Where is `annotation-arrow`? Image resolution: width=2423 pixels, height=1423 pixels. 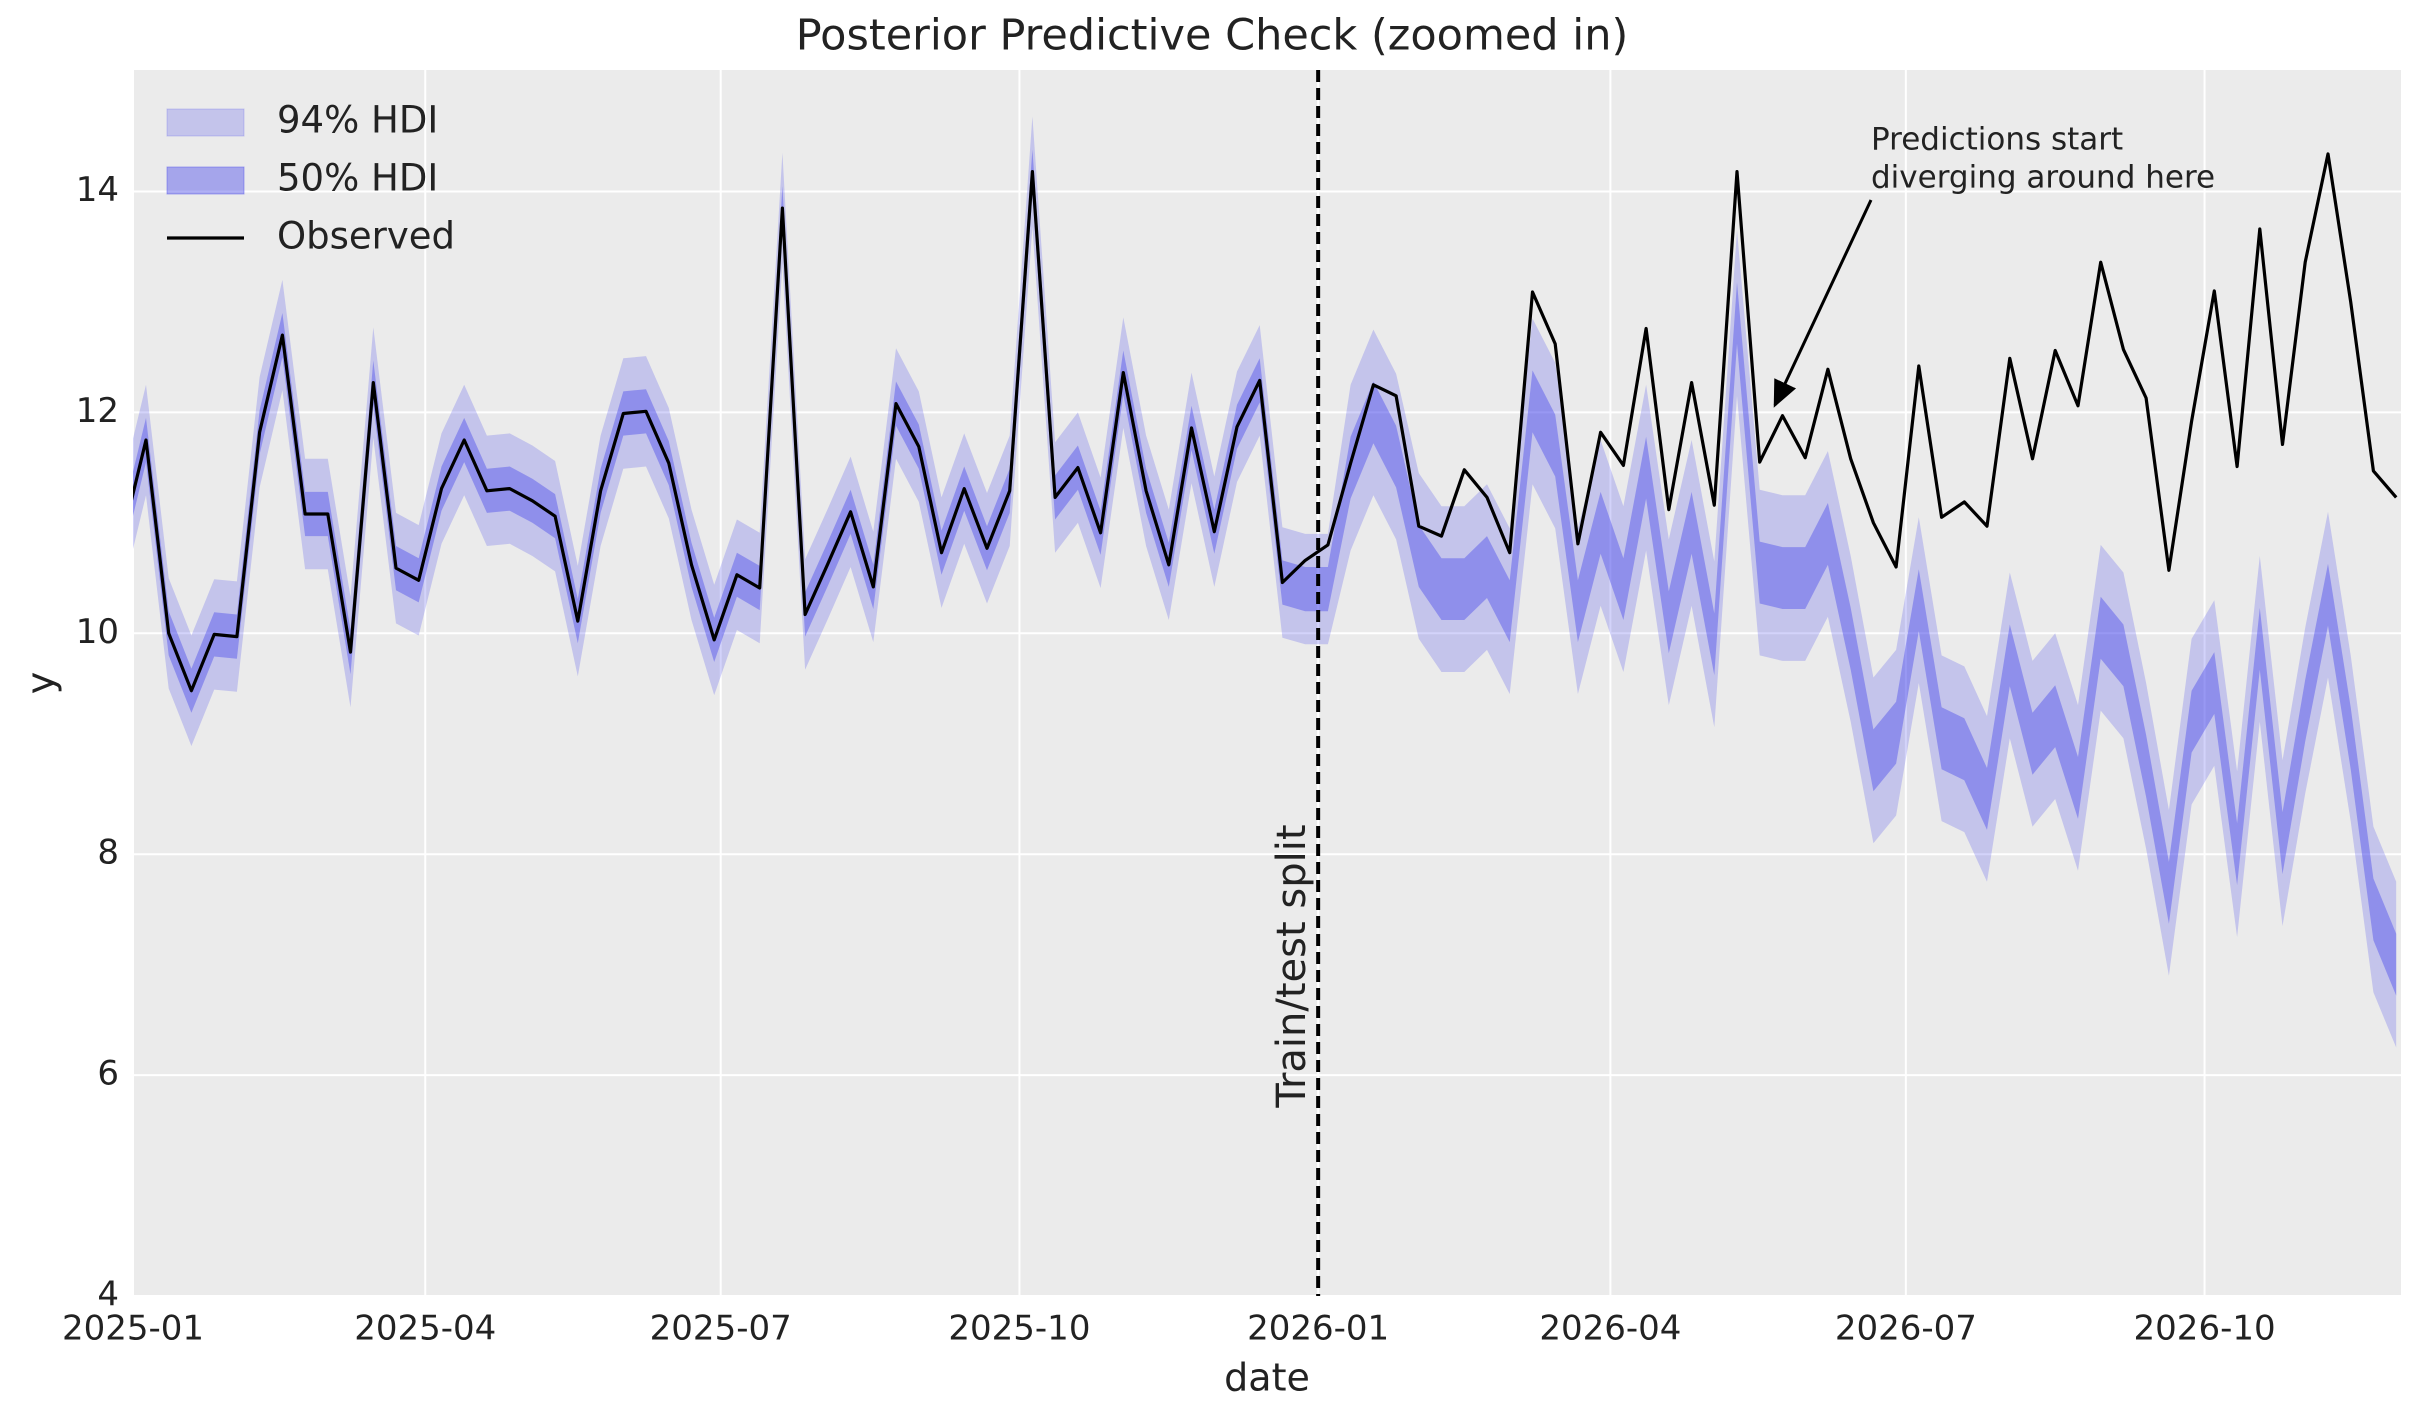 annotation-arrow is located at coordinates (1823, 303).